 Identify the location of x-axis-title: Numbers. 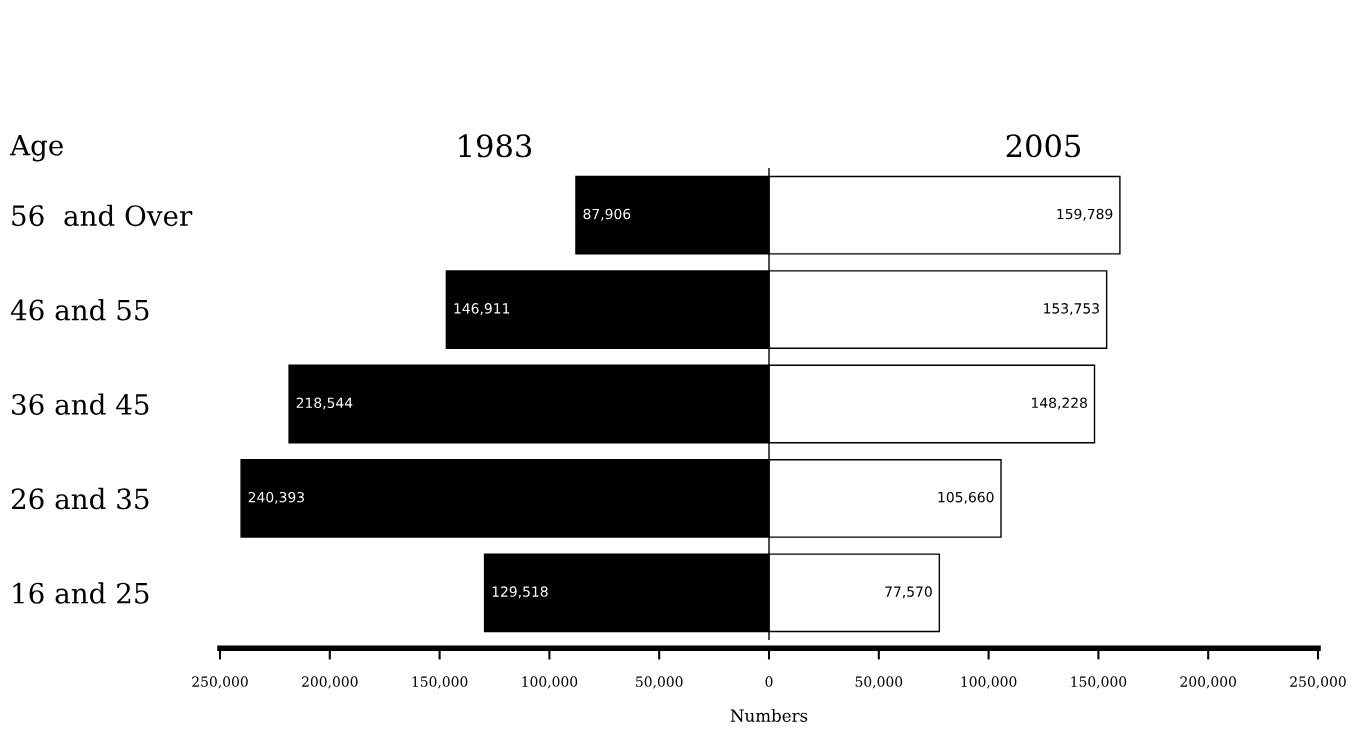
(769, 715).